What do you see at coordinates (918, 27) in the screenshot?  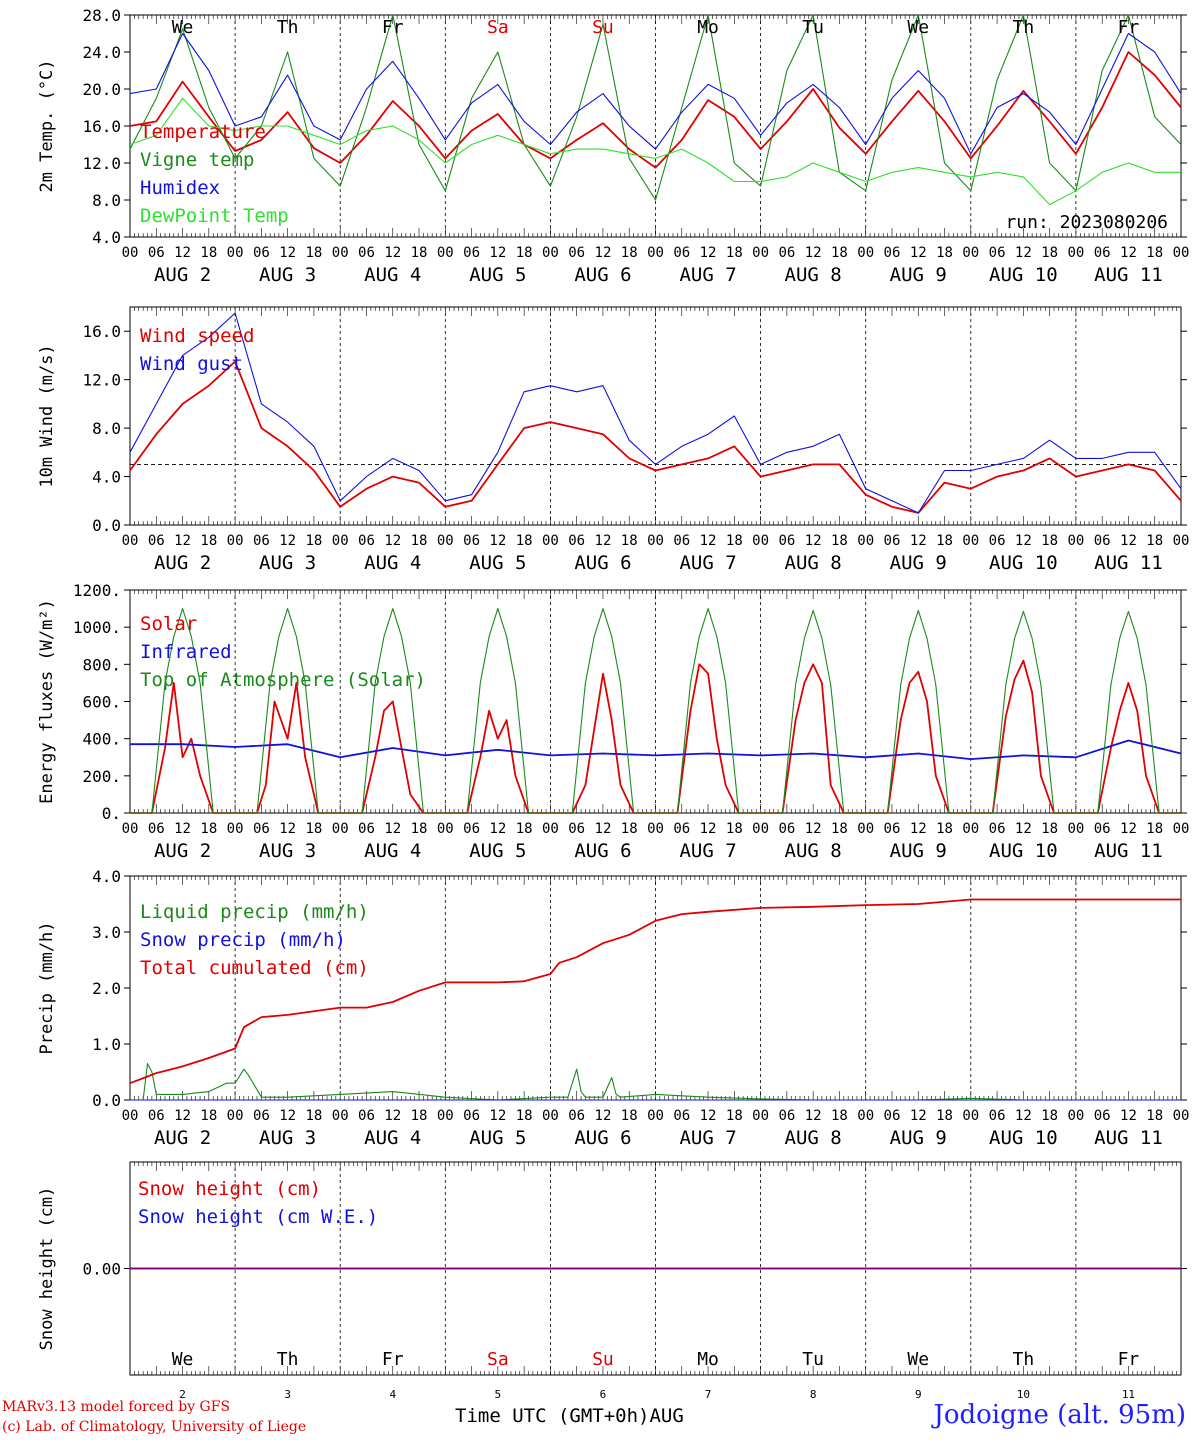 I see `weekday-label-top: We` at bounding box center [918, 27].